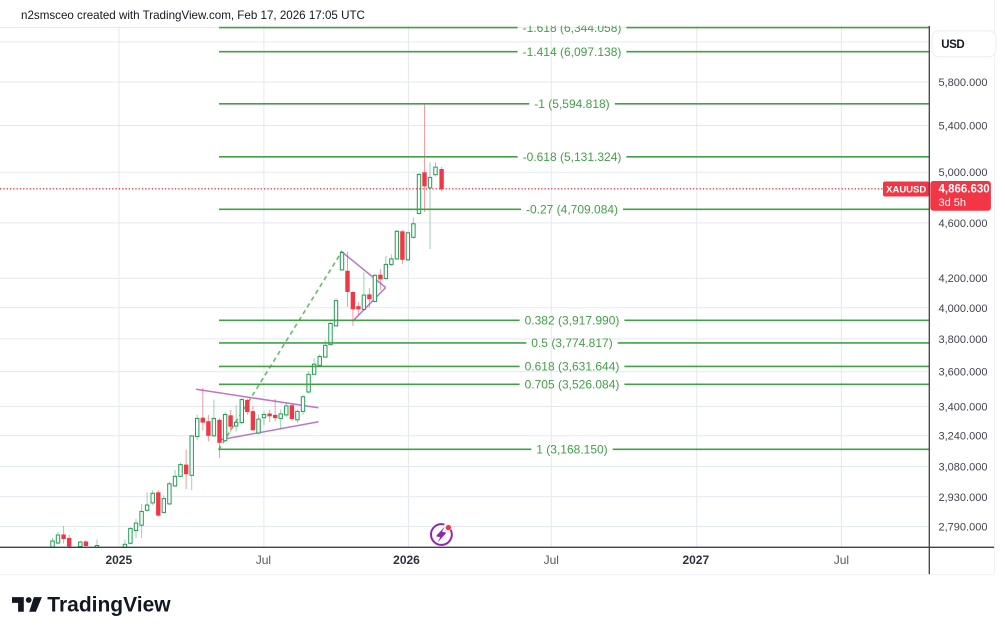 This screenshot has width=1005, height=640. What do you see at coordinates (695, 560) in the screenshot?
I see `svg-text: 2027` at bounding box center [695, 560].